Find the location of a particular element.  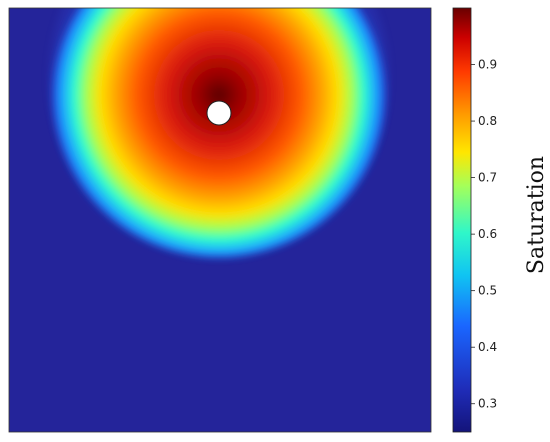

colorbar-tick-label: 0.4 is located at coordinates (487, 347).